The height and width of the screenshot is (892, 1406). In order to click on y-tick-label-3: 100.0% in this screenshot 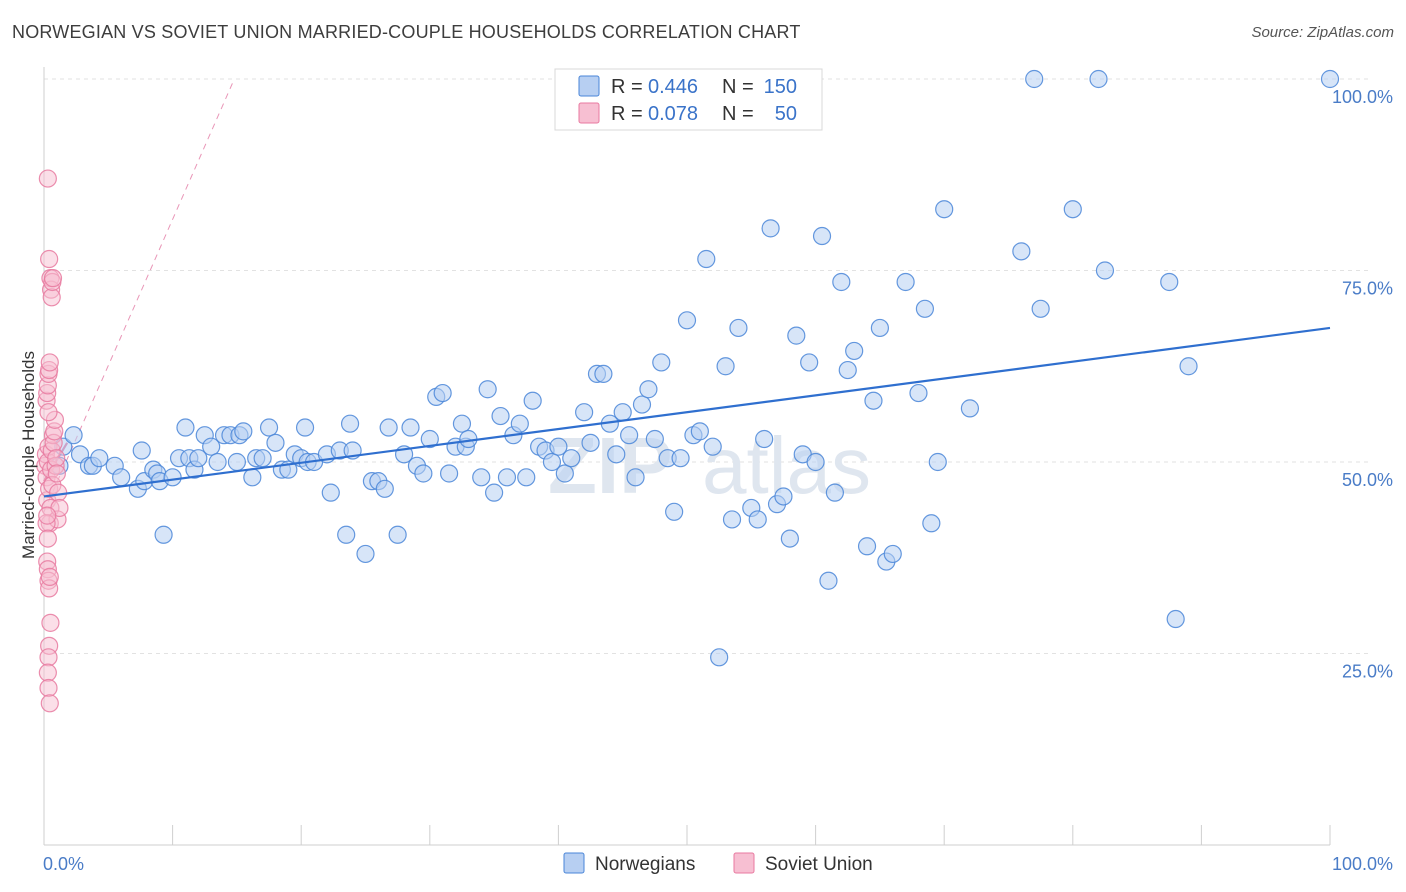, I will do `click(1362, 97)`.